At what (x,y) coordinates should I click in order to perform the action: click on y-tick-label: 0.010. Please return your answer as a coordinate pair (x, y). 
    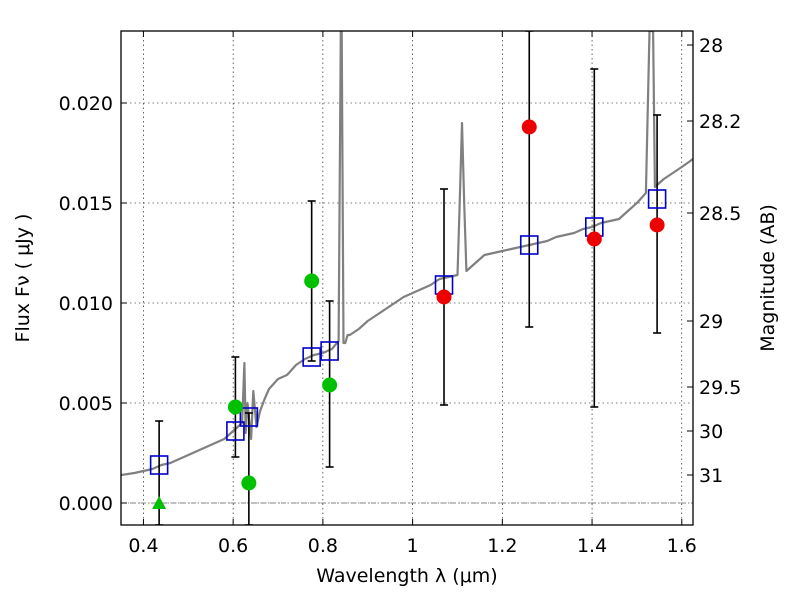
    Looking at the image, I should click on (86, 304).